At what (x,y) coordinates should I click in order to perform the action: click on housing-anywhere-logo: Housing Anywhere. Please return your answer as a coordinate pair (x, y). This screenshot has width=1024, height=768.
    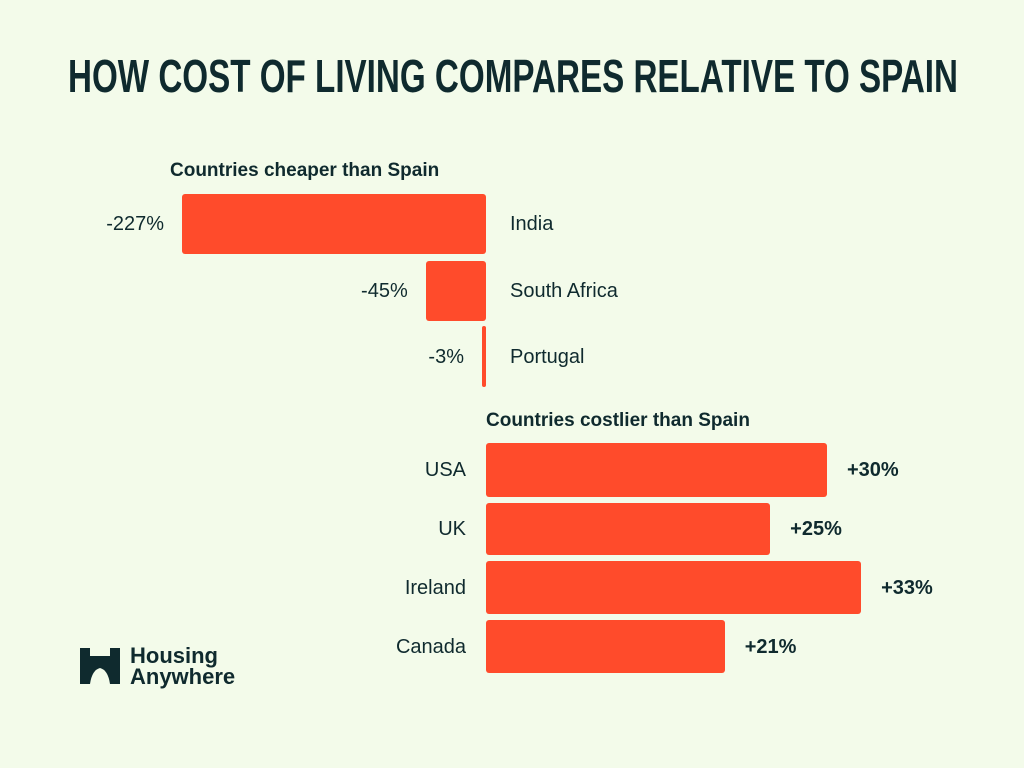
    Looking at the image, I should click on (157, 666).